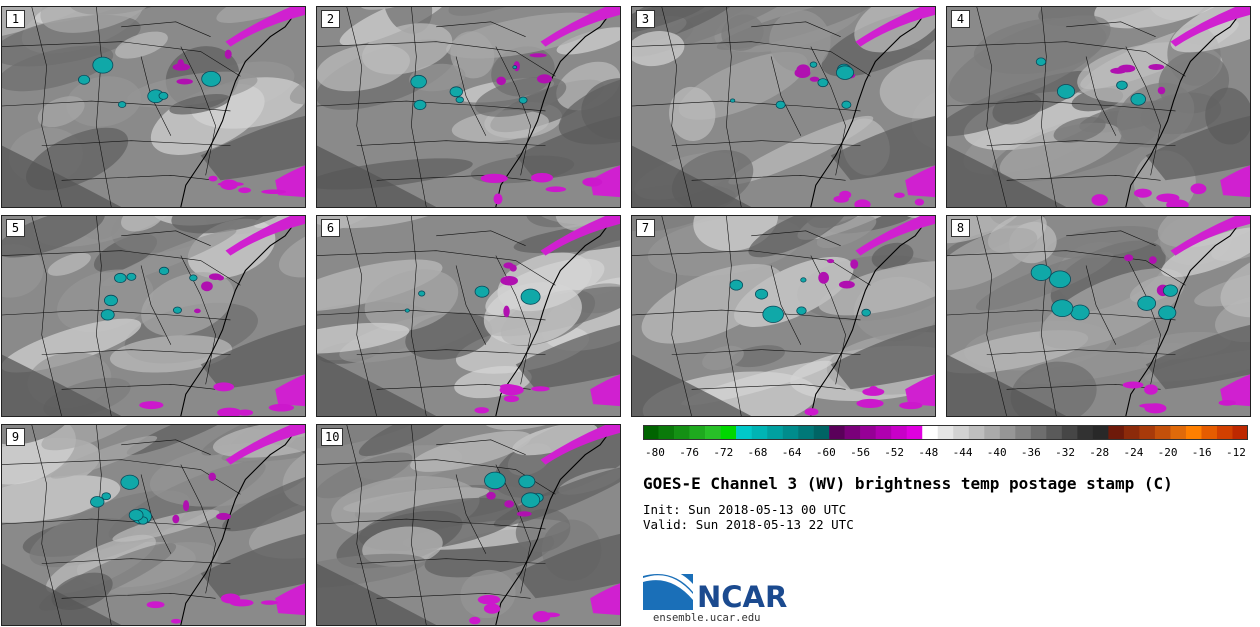  What do you see at coordinates (15, 228) in the screenshot?
I see `member-number-label: 5` at bounding box center [15, 228].